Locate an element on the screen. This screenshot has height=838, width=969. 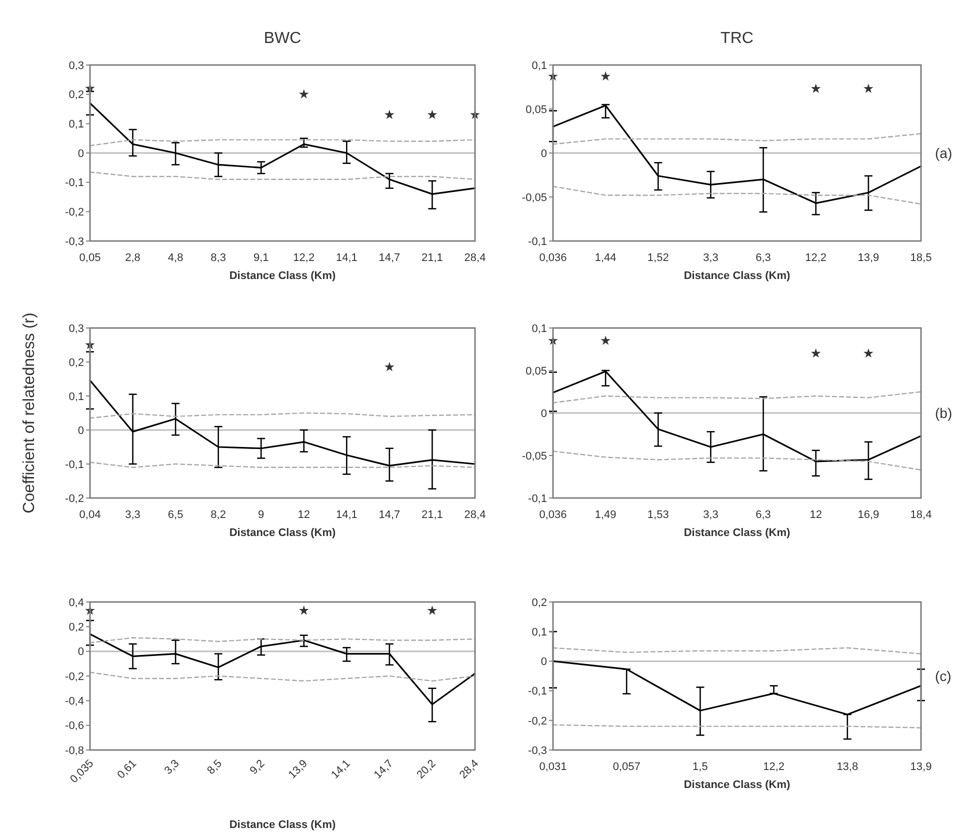
x-tick-label: 6,5 is located at coordinates (176, 515).